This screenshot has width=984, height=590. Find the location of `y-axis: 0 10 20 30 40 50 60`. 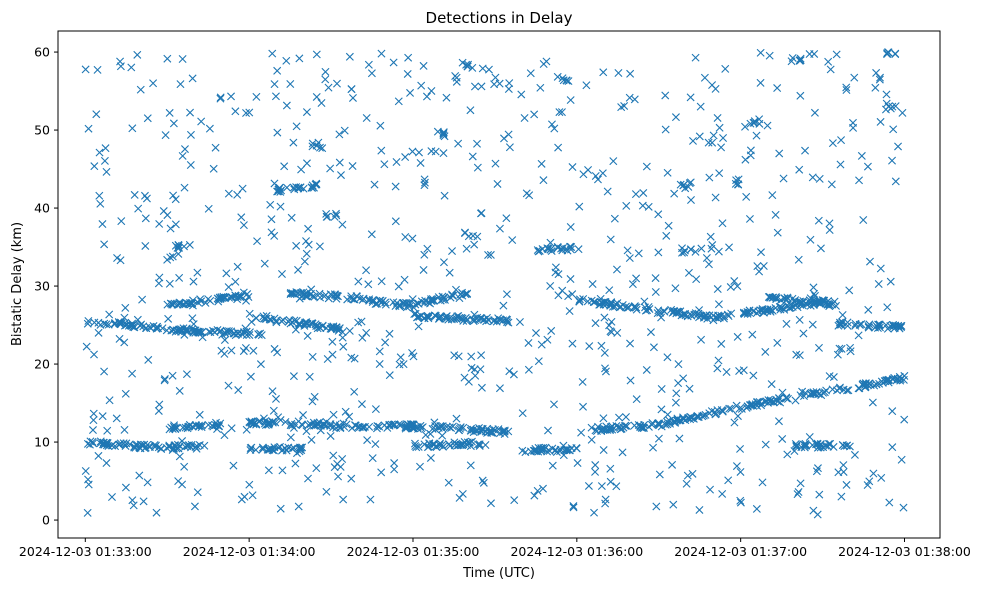

y-axis: 0 10 20 30 40 50 60 is located at coordinates (46, 286).